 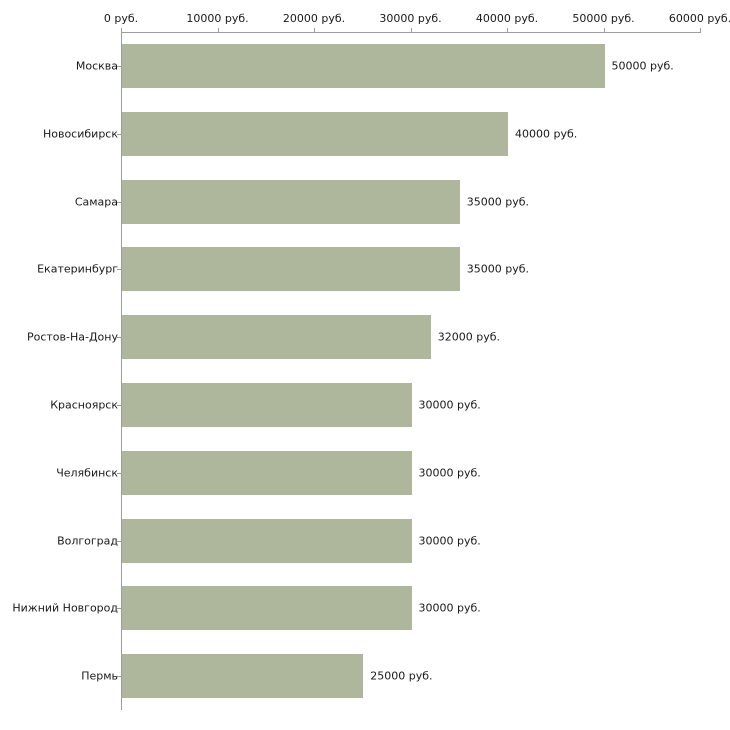 I want to click on category-label: Новосибирск, so click(x=80, y=134).